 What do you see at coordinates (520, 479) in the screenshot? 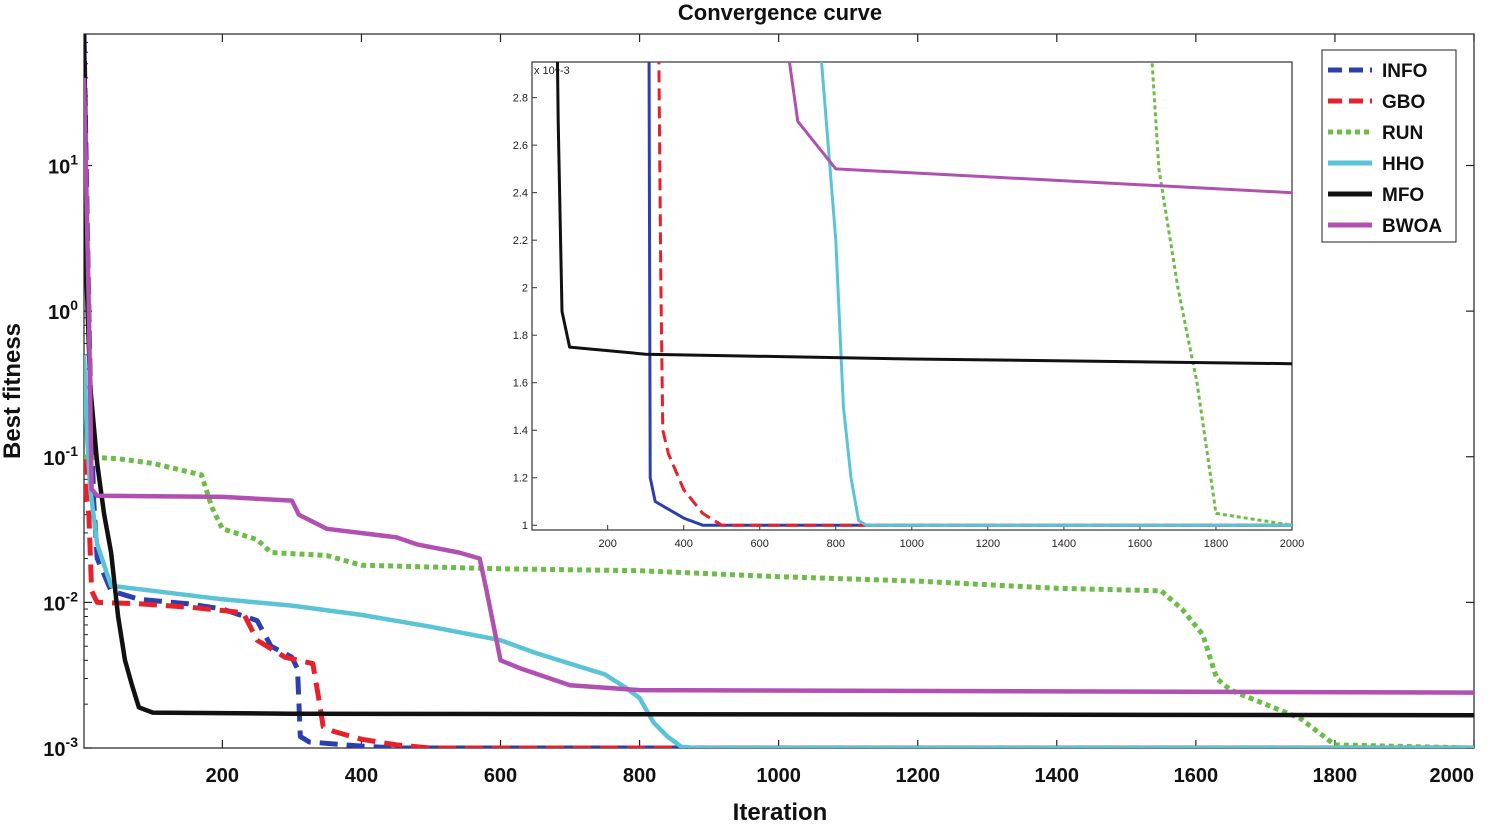
I see `inset-y-tick-label: 1.2` at bounding box center [520, 479].